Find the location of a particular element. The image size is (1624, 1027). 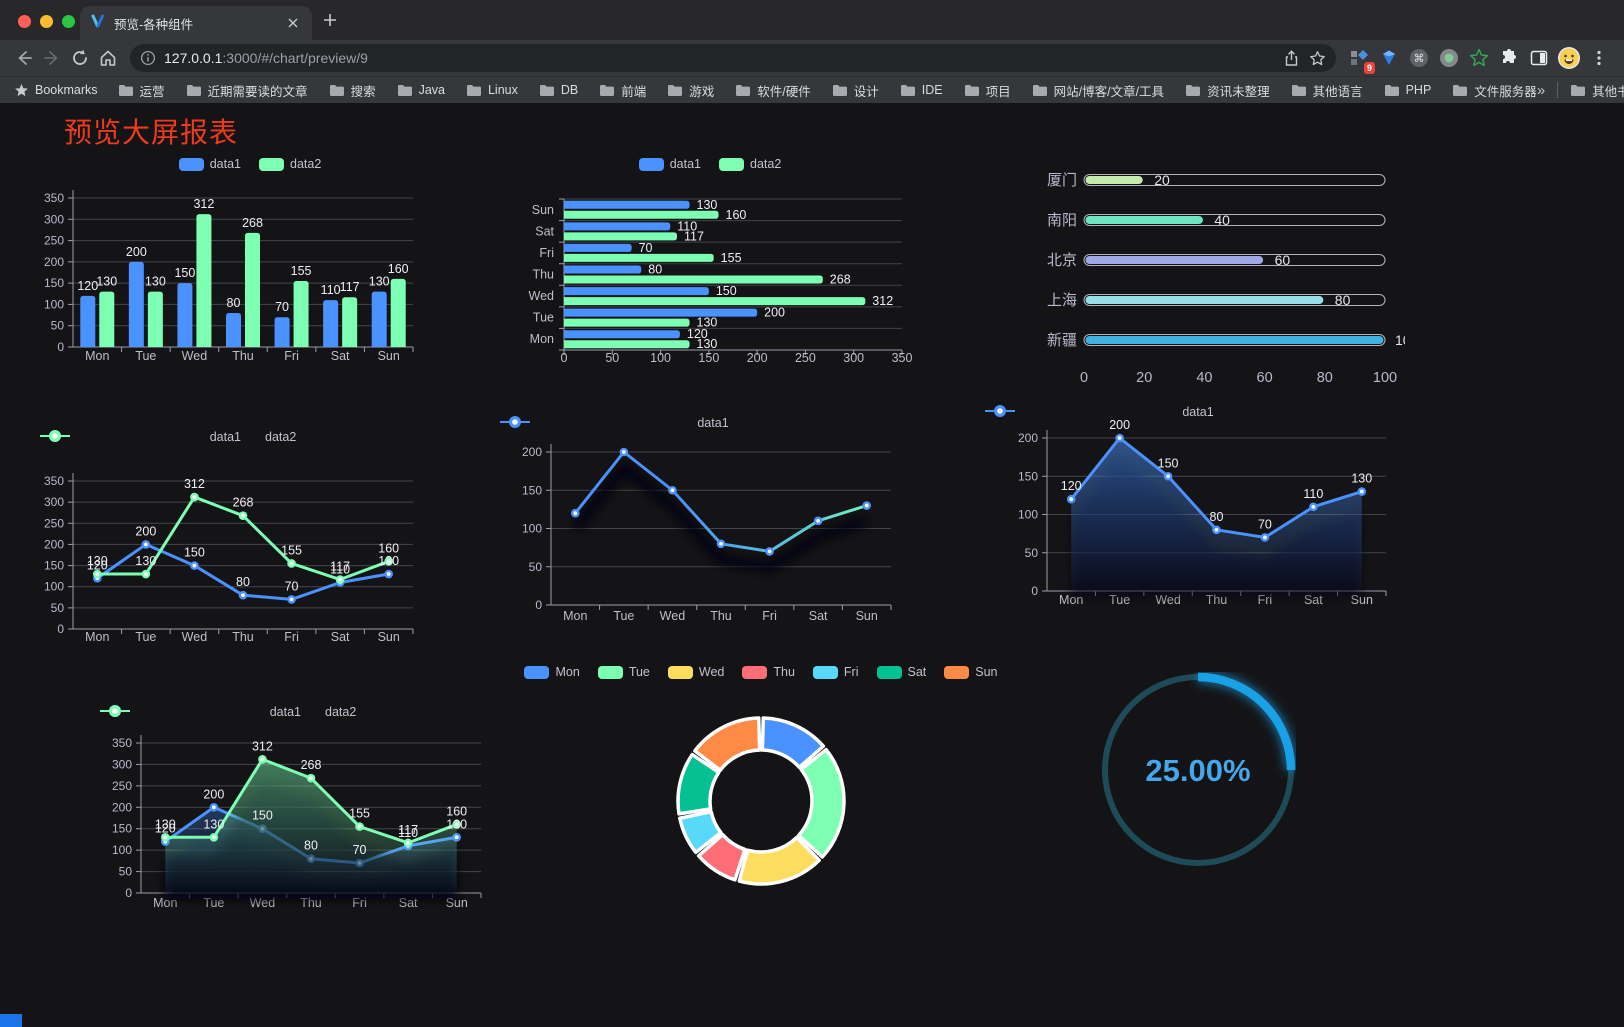

extensions-puzzle-icon is located at coordinates (1509, 58).